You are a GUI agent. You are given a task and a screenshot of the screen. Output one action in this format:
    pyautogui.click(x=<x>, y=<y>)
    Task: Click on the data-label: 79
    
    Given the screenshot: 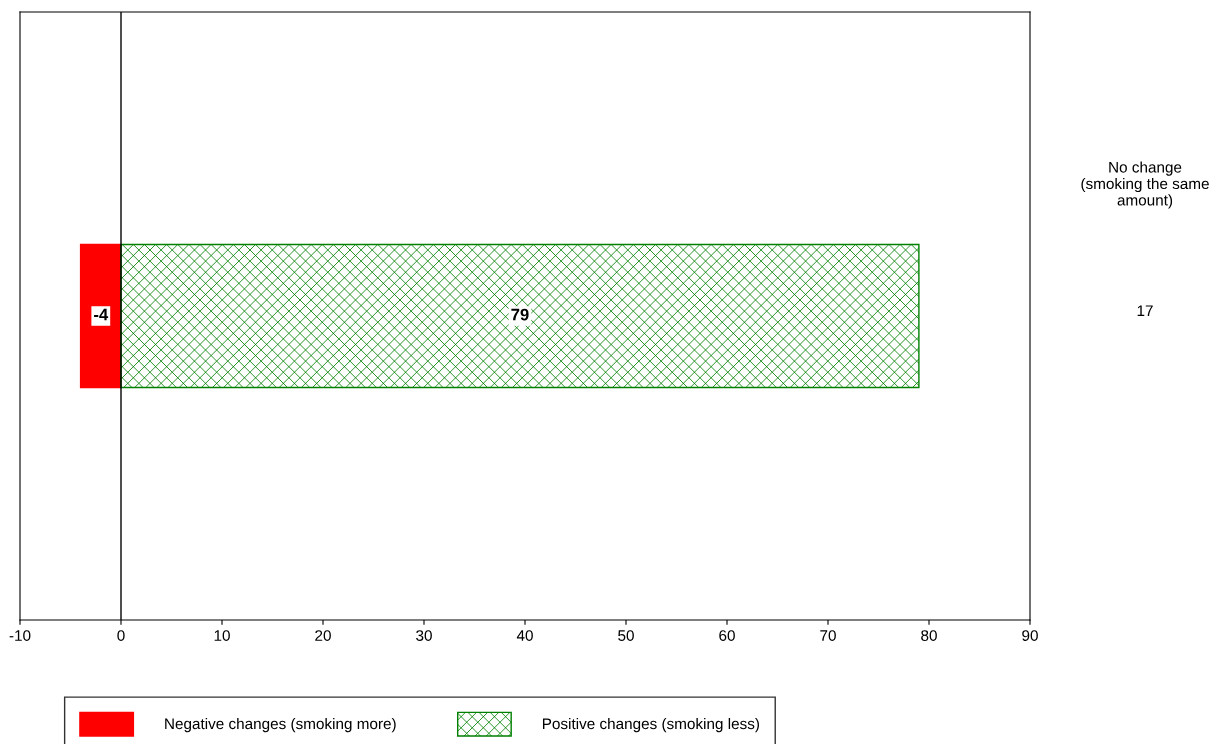 What is the action you would take?
    pyautogui.click(x=520, y=314)
    